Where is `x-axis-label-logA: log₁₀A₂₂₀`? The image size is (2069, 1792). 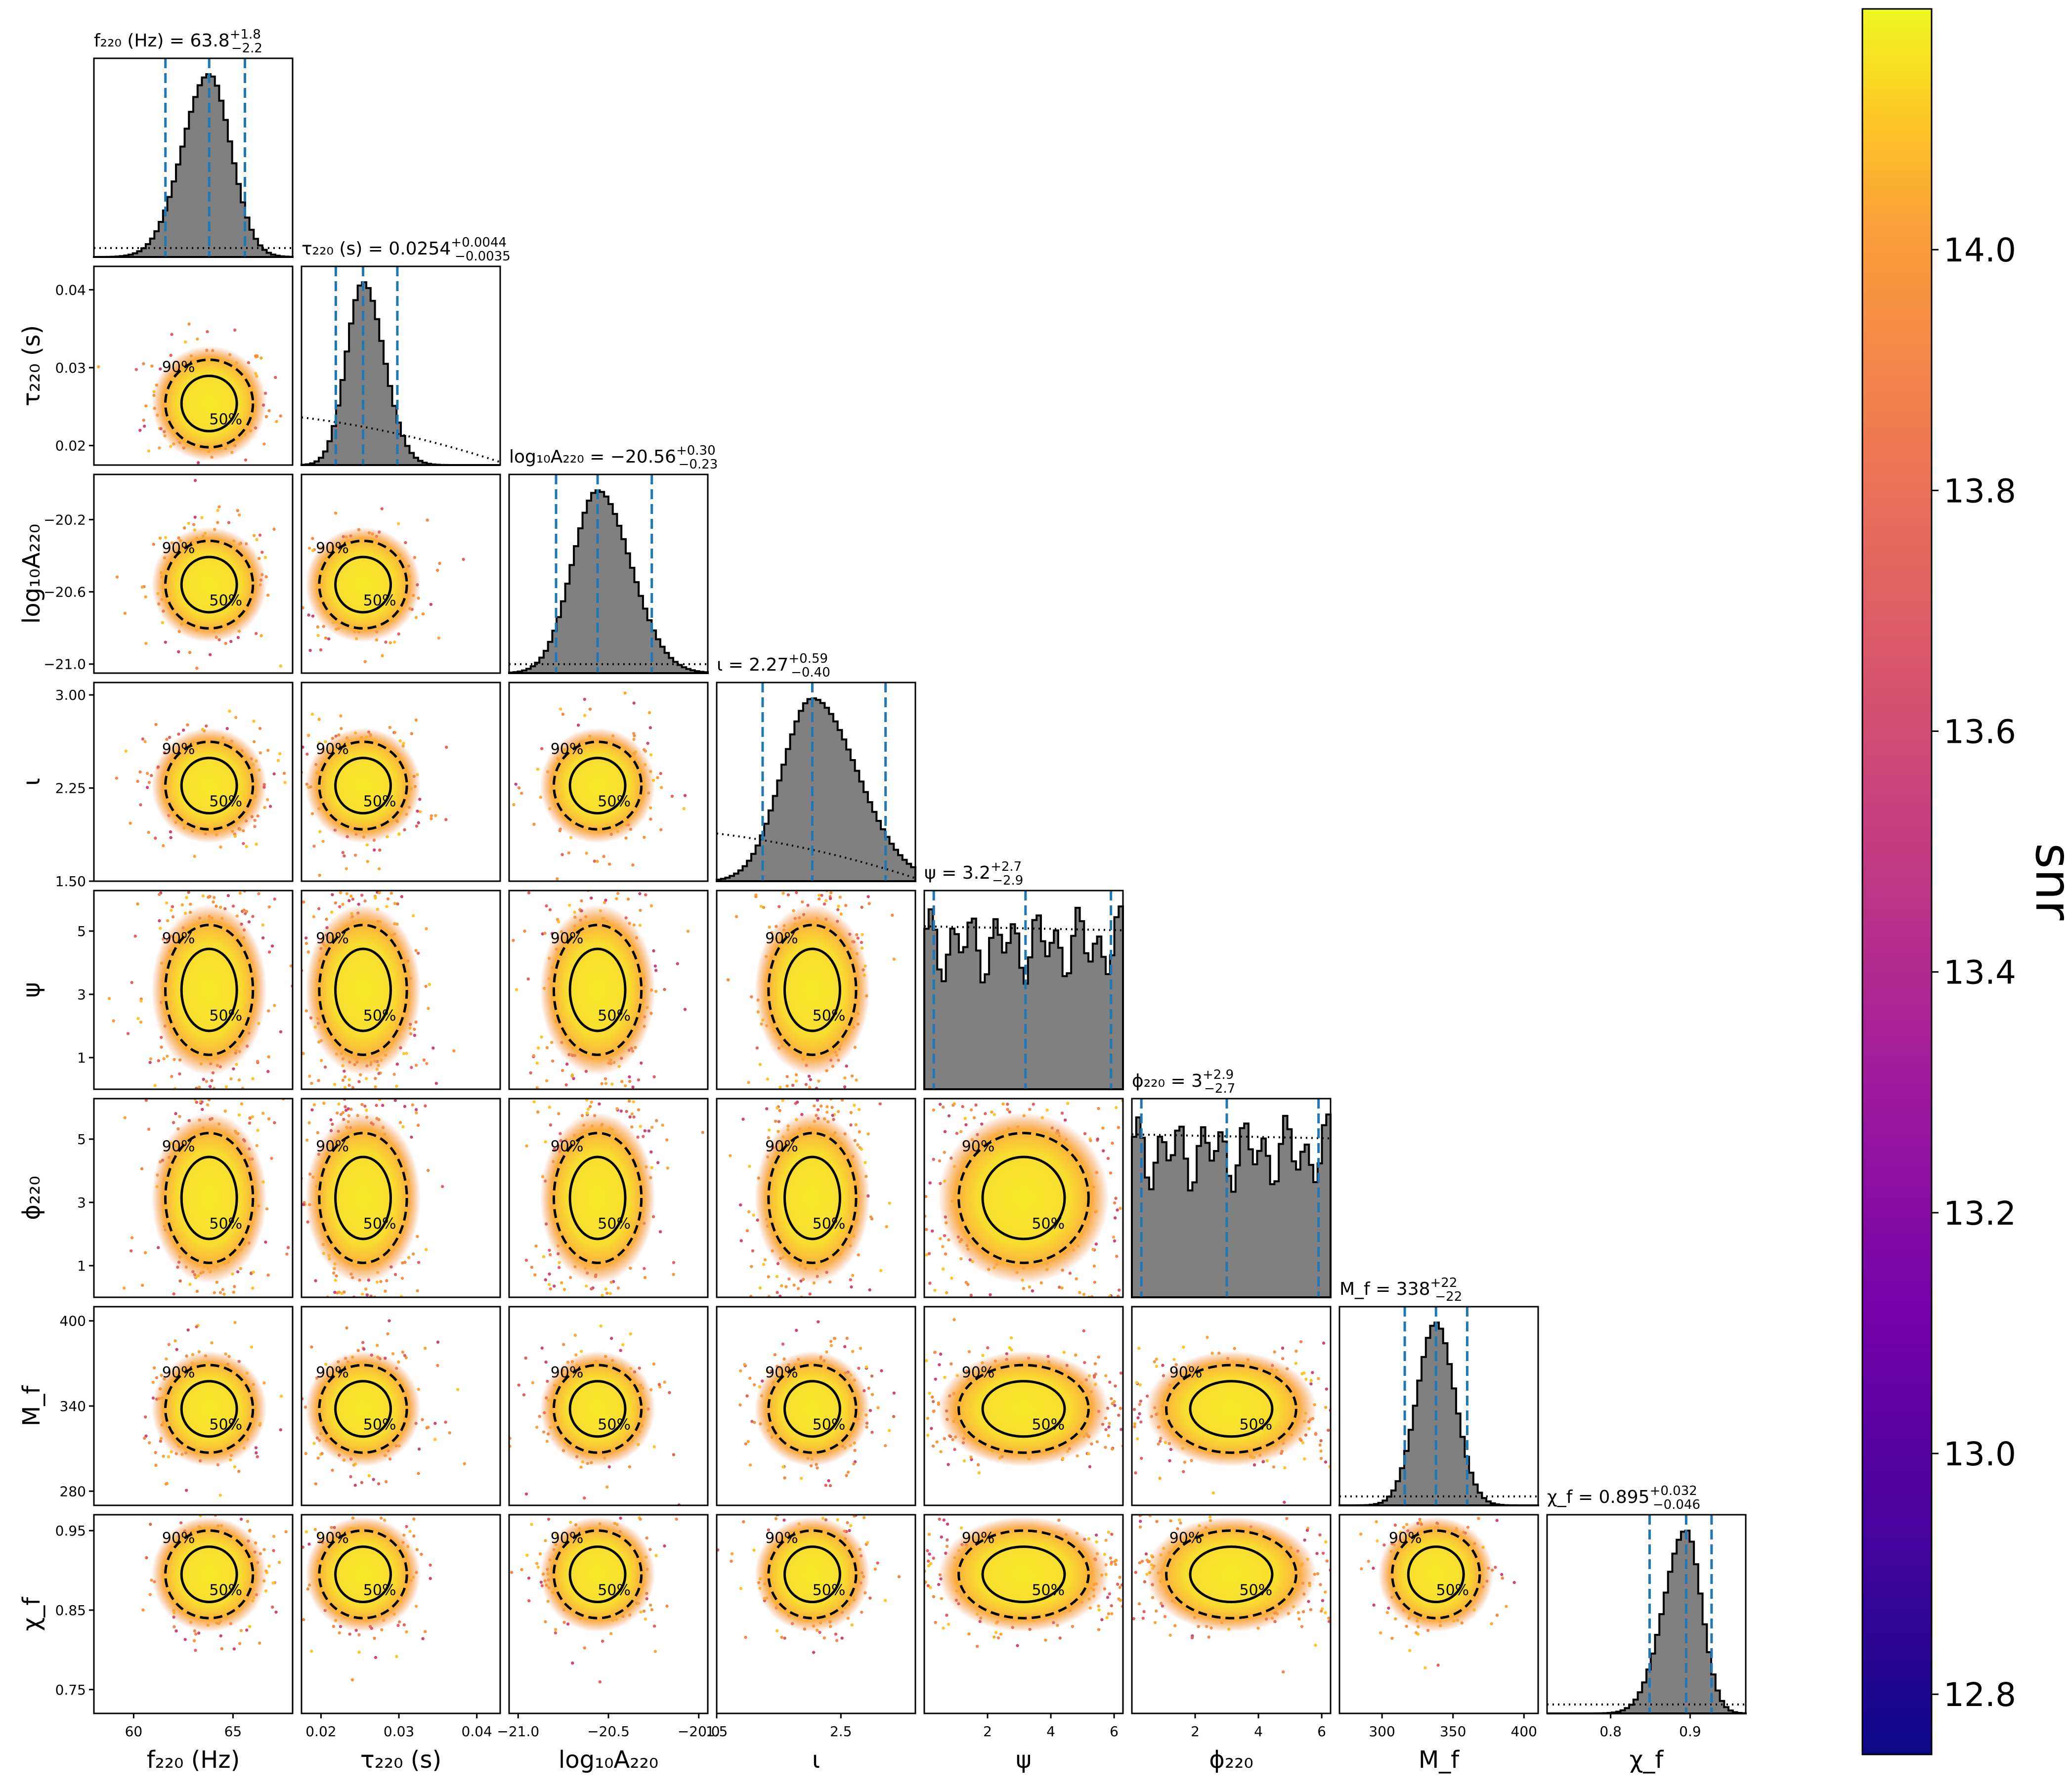
x-axis-label-logA: log₁₀A₂₂₀ is located at coordinates (608, 1760).